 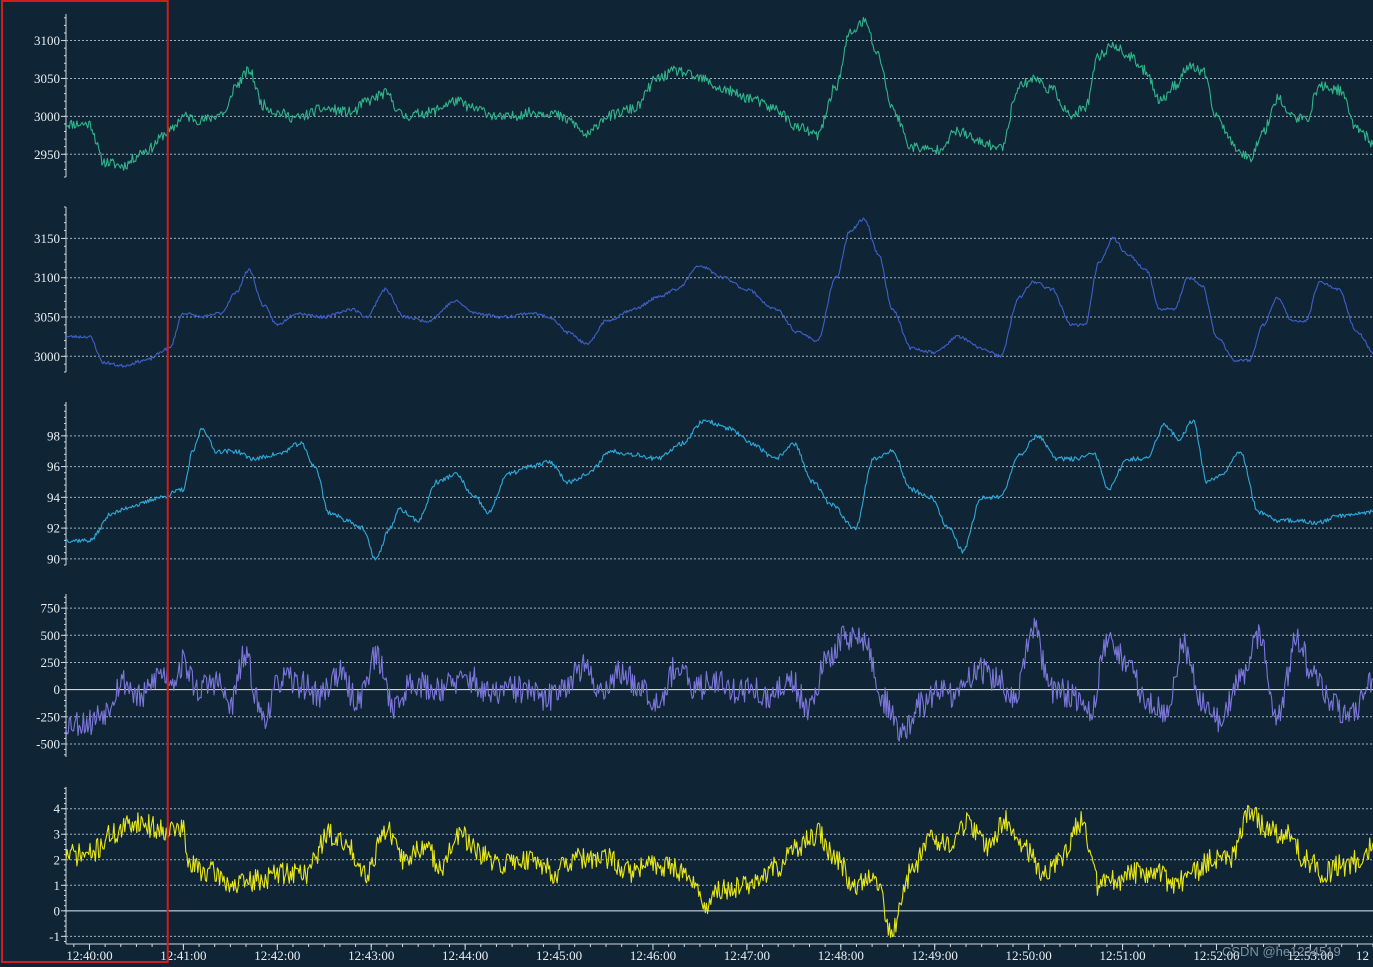 I want to click on y-tick-label: 3150, so click(x=47, y=238).